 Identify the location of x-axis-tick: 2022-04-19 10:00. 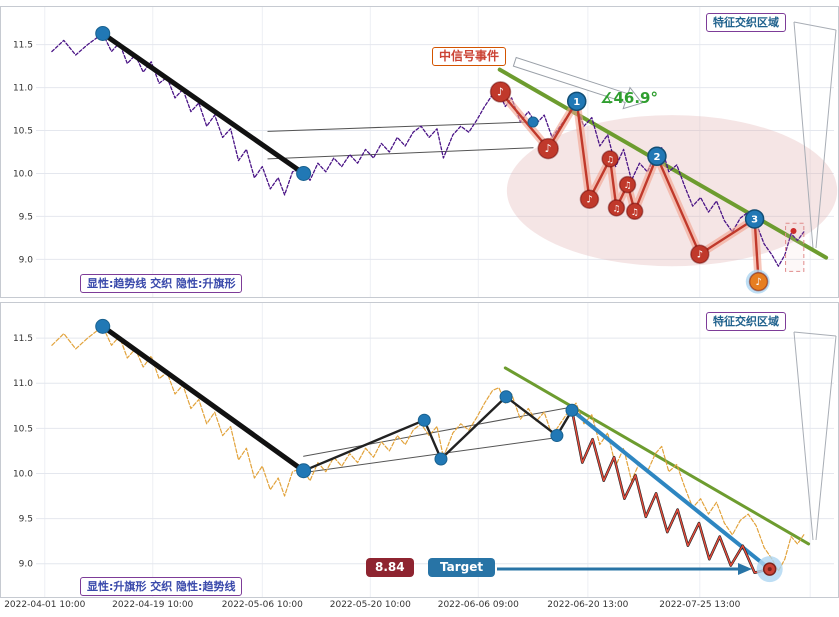
(153, 605).